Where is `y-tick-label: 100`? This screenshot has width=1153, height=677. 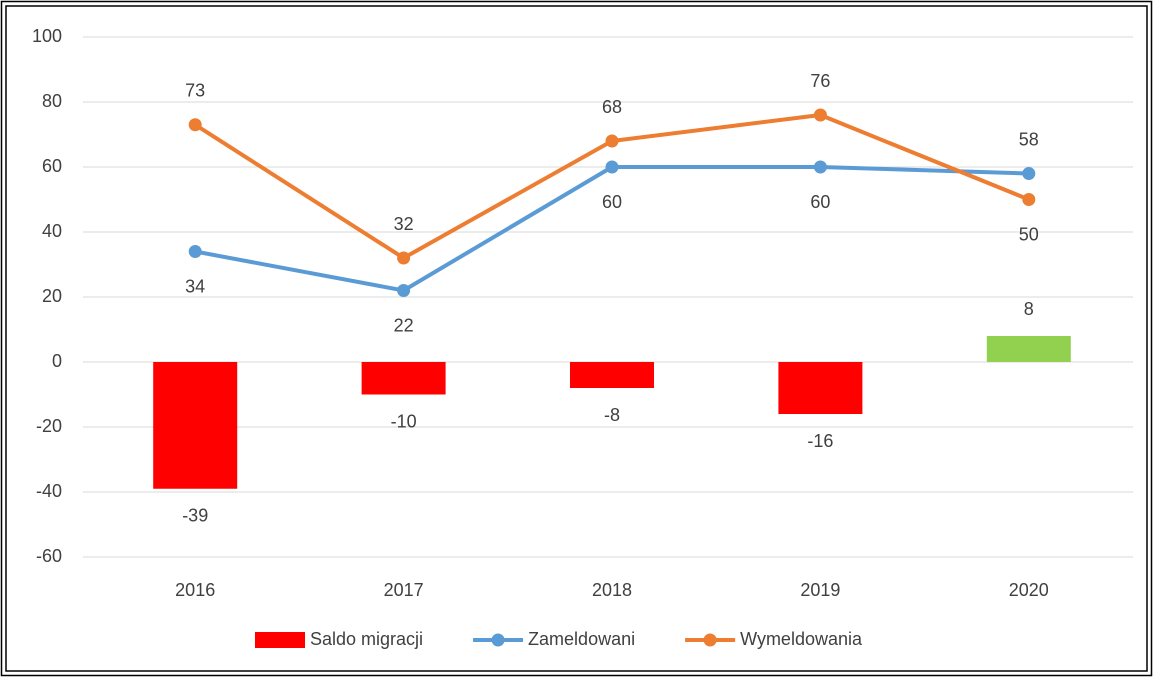 y-tick-label: 100 is located at coordinates (47, 36).